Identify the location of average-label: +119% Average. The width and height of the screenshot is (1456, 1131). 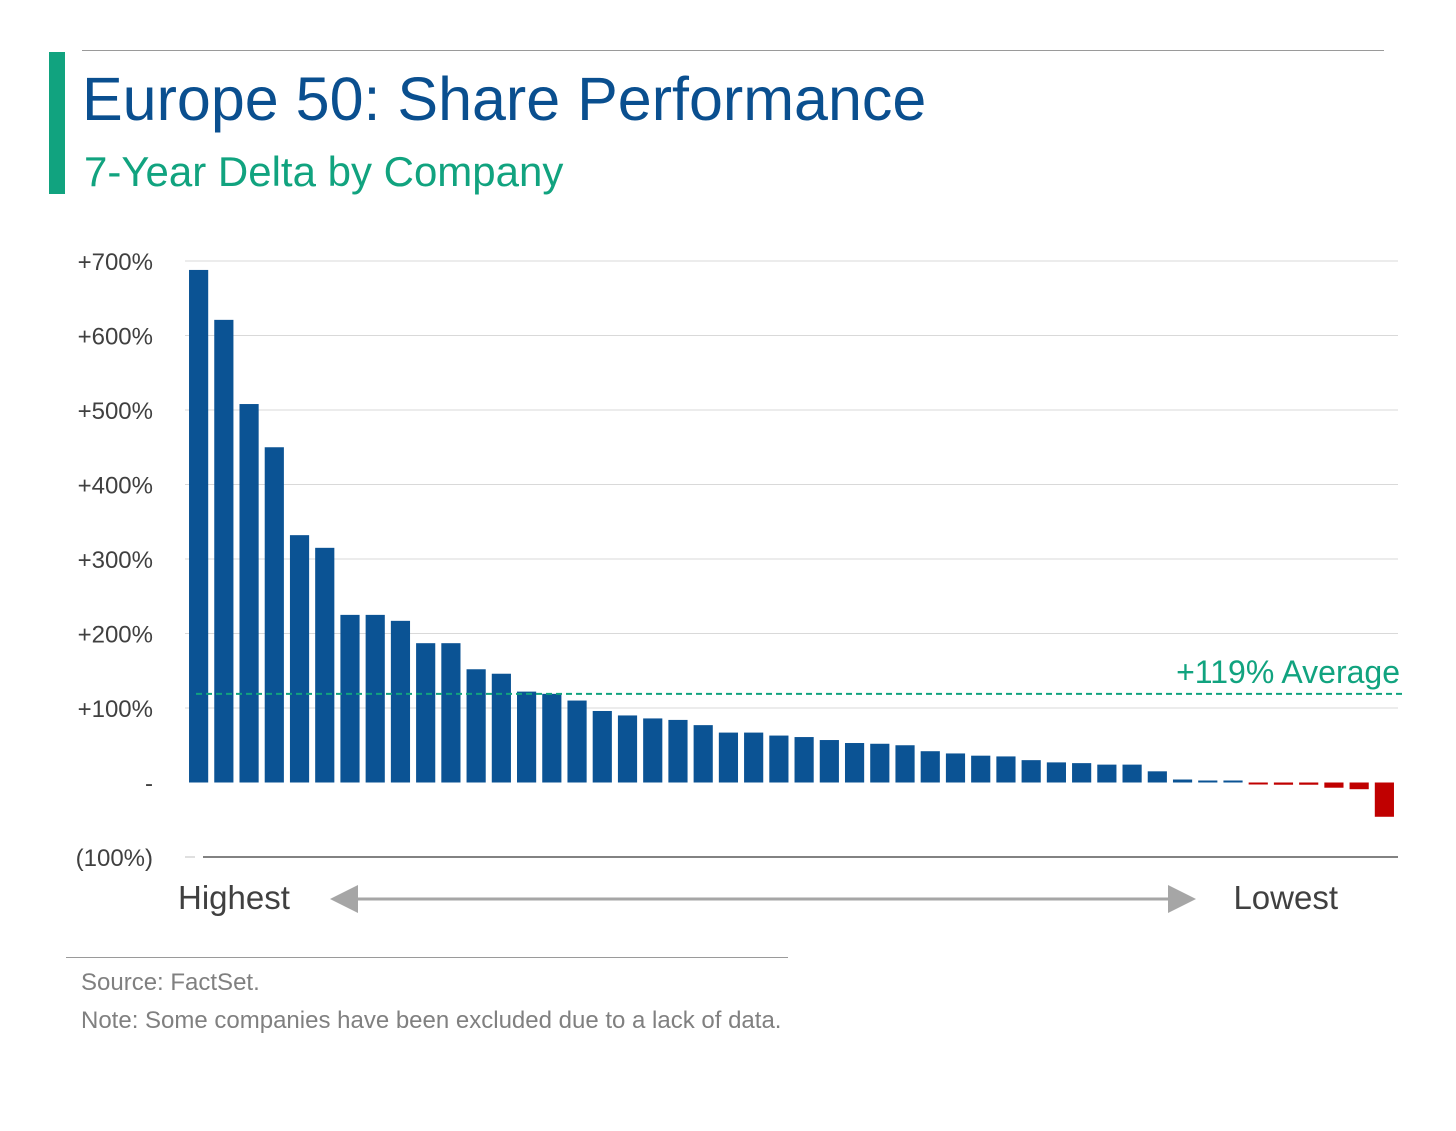
(1288, 672).